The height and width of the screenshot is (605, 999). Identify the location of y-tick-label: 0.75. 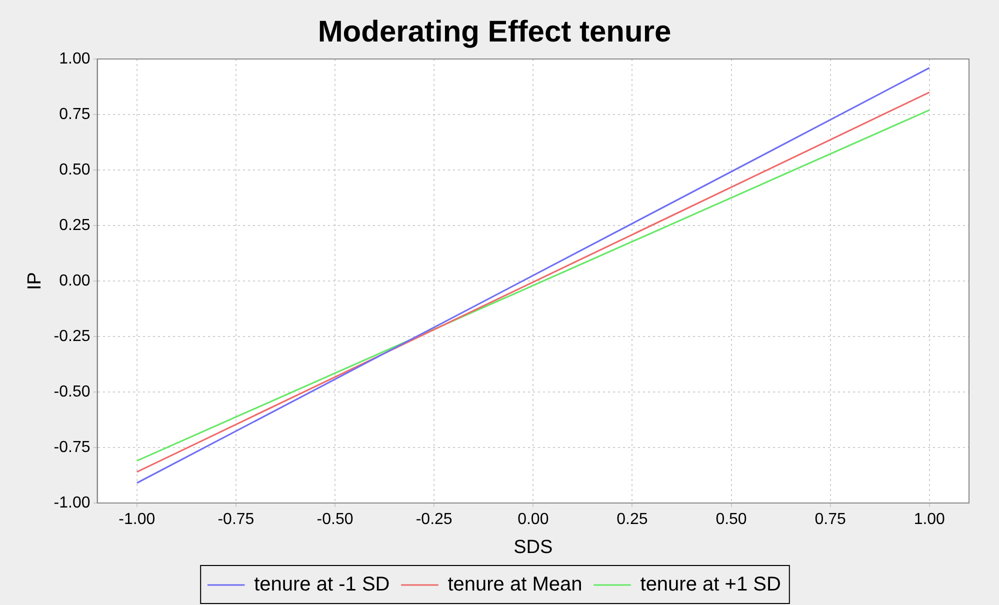
(74, 114).